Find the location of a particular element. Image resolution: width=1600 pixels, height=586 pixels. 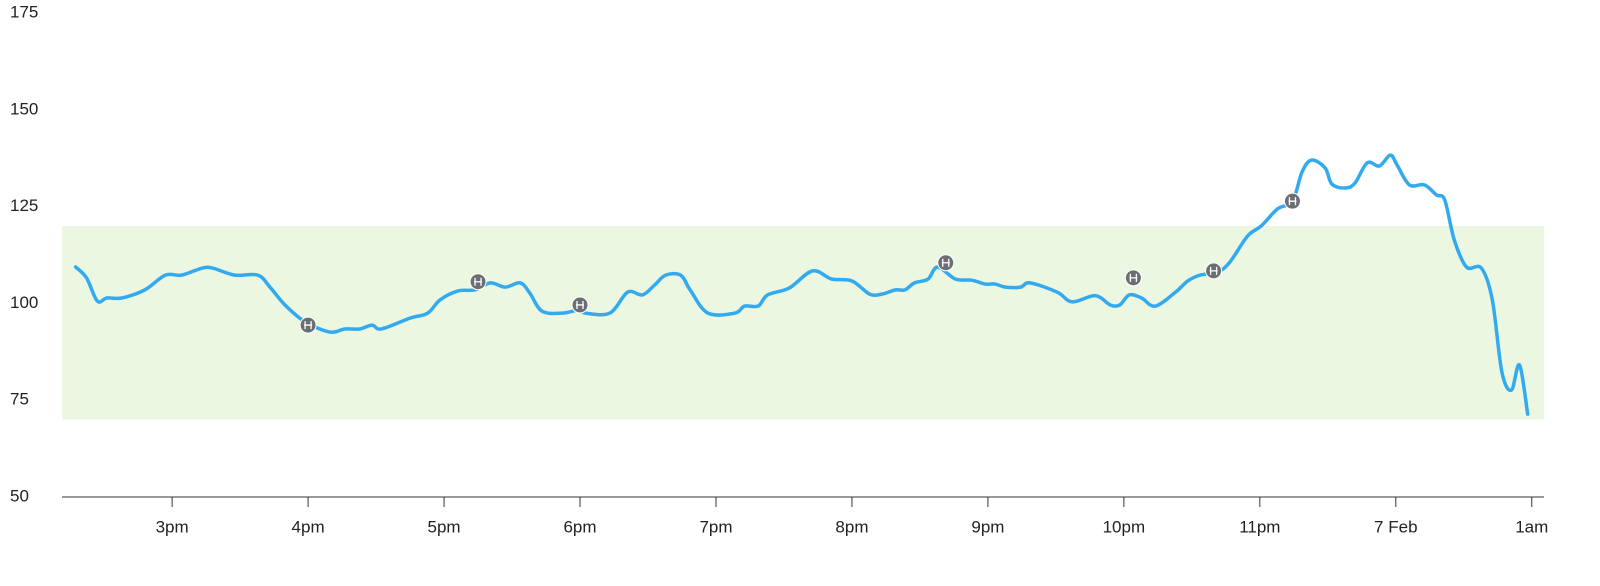

y-tick-label: 100 is located at coordinates (24, 302).